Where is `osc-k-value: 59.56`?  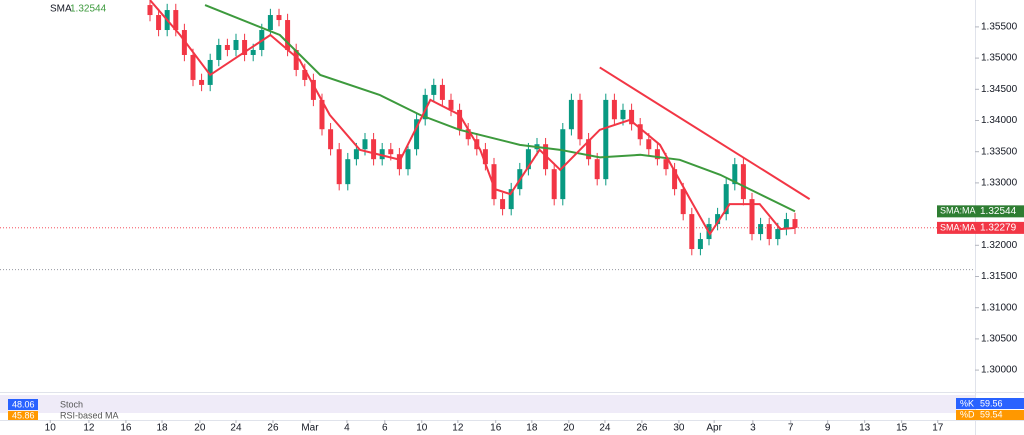
osc-k-value: 59.56 is located at coordinates (991, 403).